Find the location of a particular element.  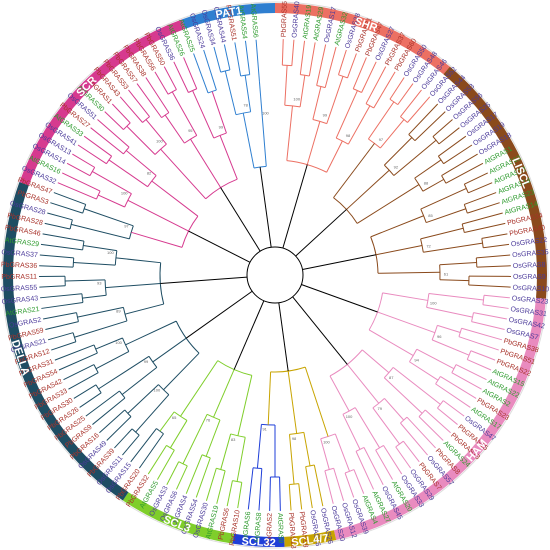

bootstrap-value: 97 is located at coordinates (126, 225).